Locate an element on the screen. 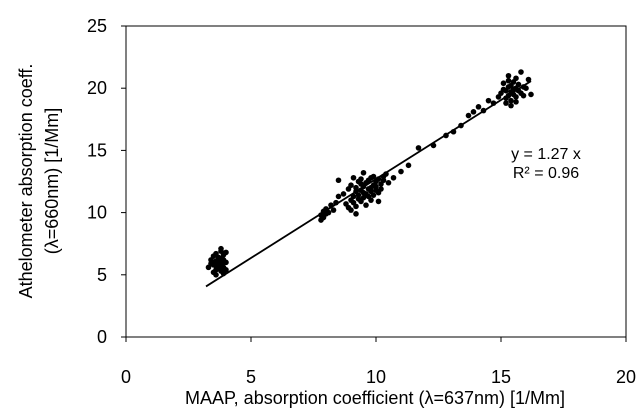 This screenshot has width=638, height=414. x-tick-label-0: 0 is located at coordinates (126, 377).